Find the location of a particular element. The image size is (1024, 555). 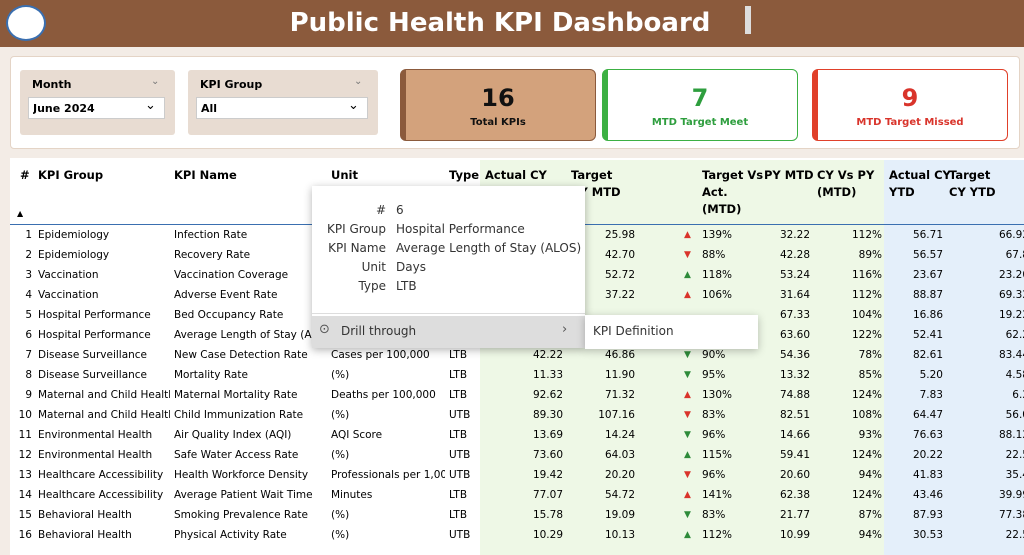

cell: 107.16 is located at coordinates (616, 415).